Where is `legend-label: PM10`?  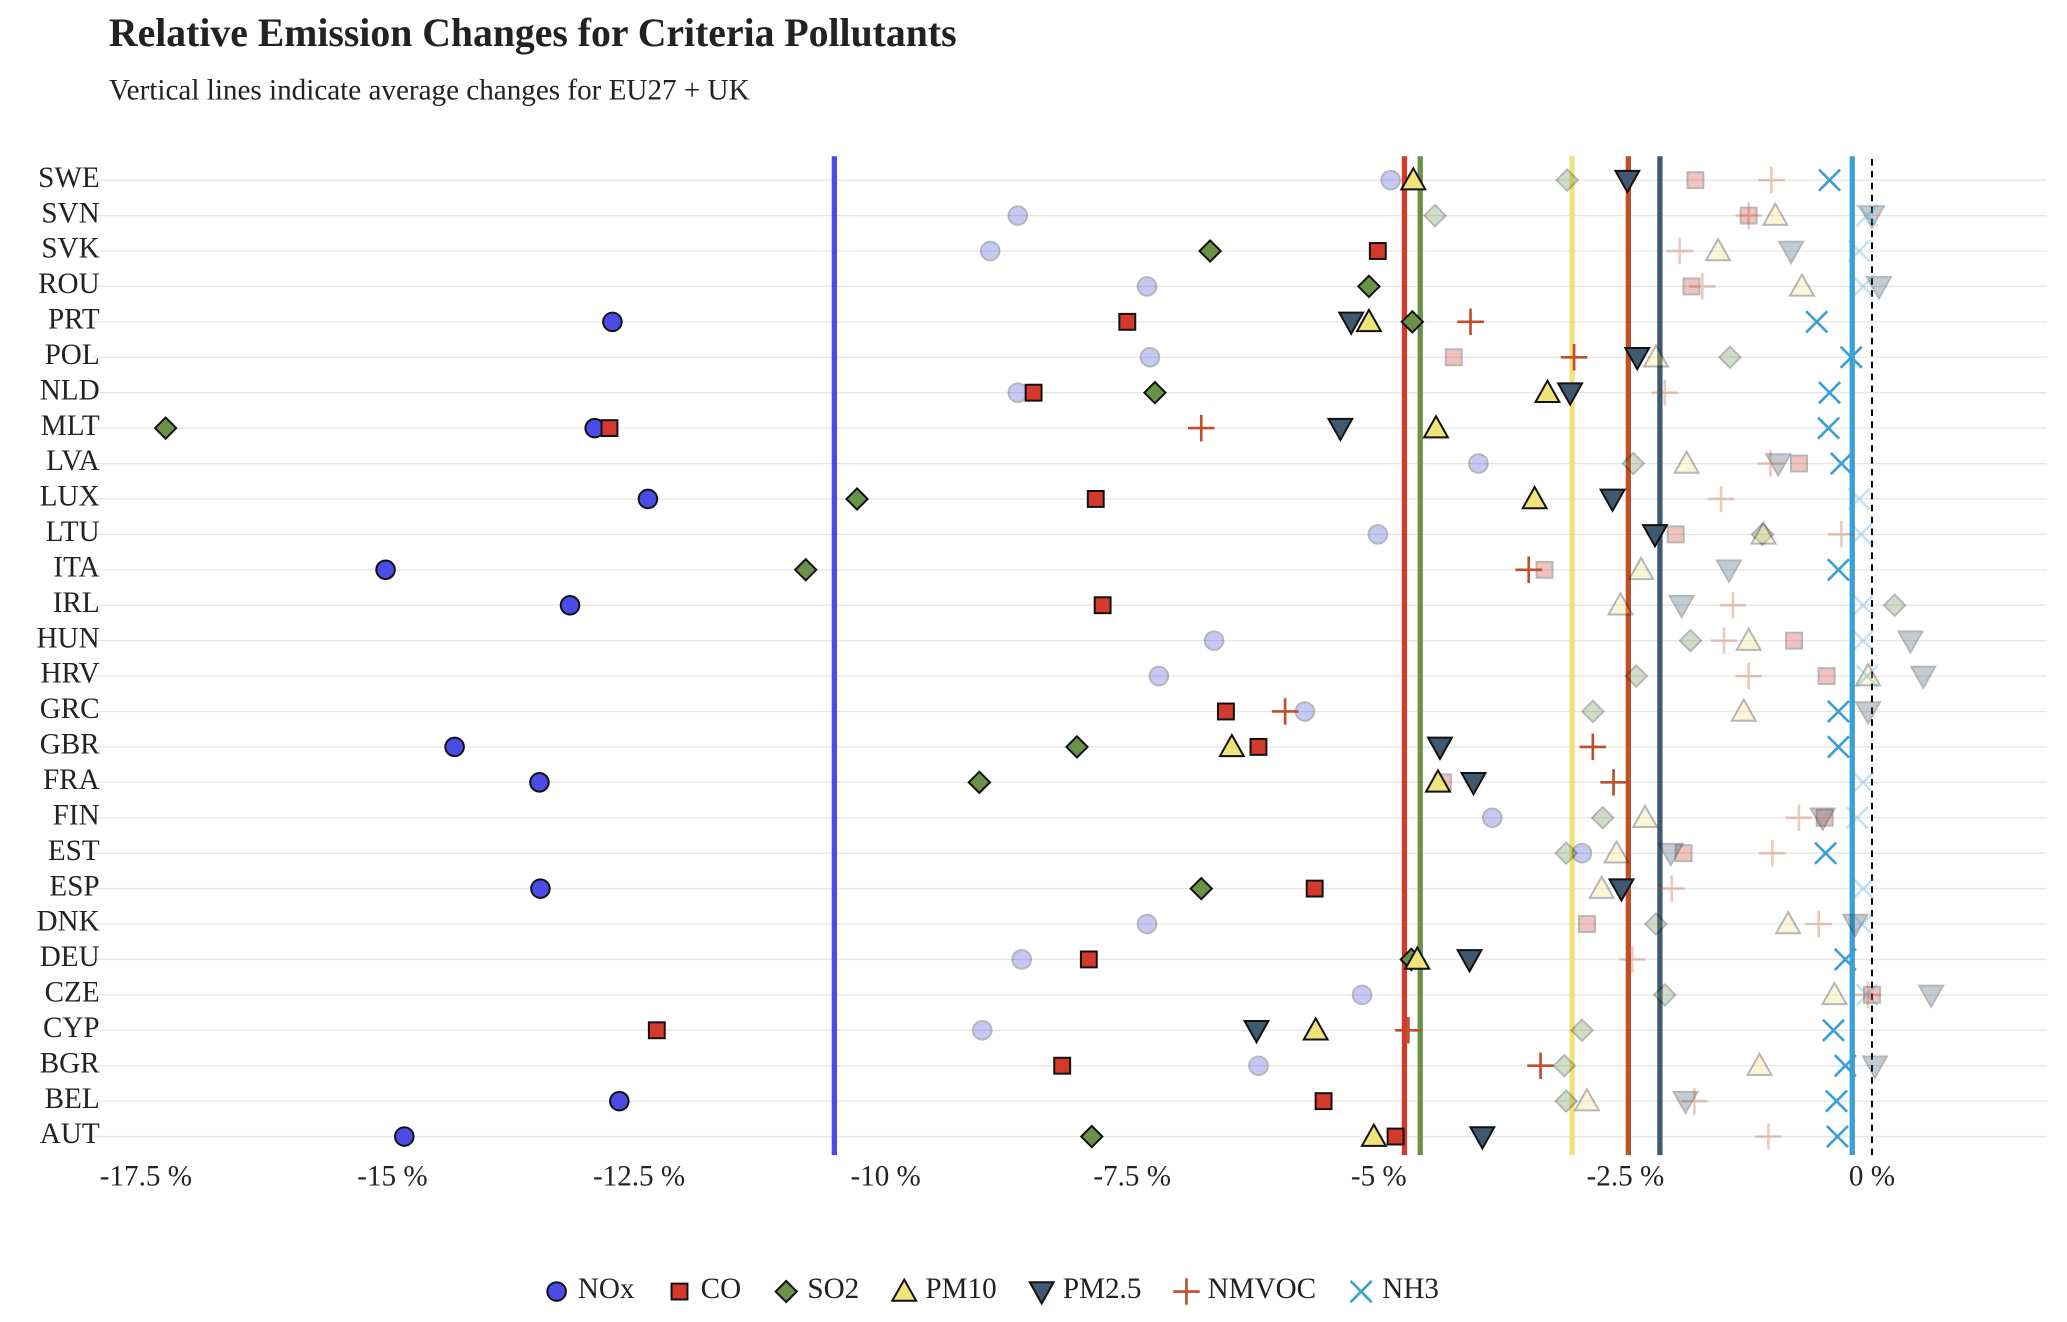
legend-label: PM10 is located at coordinates (960, 1289).